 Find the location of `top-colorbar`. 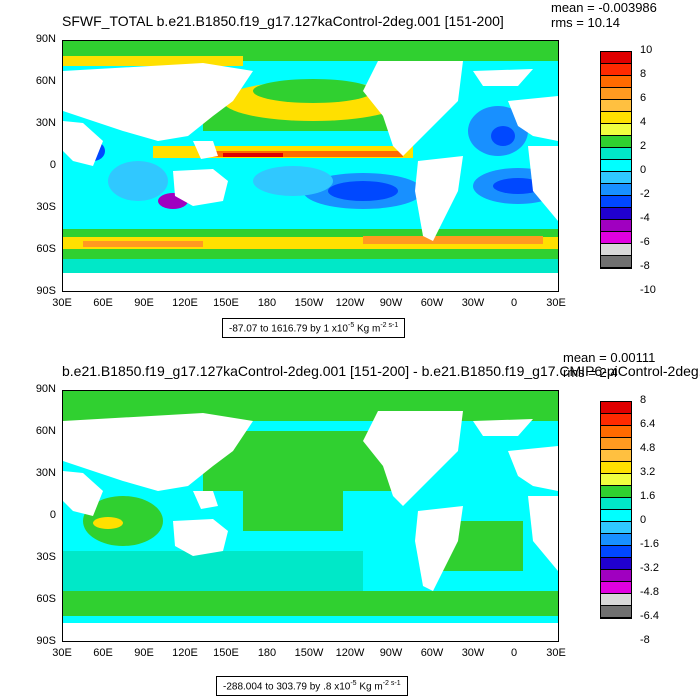

top-colorbar is located at coordinates (616, 160).